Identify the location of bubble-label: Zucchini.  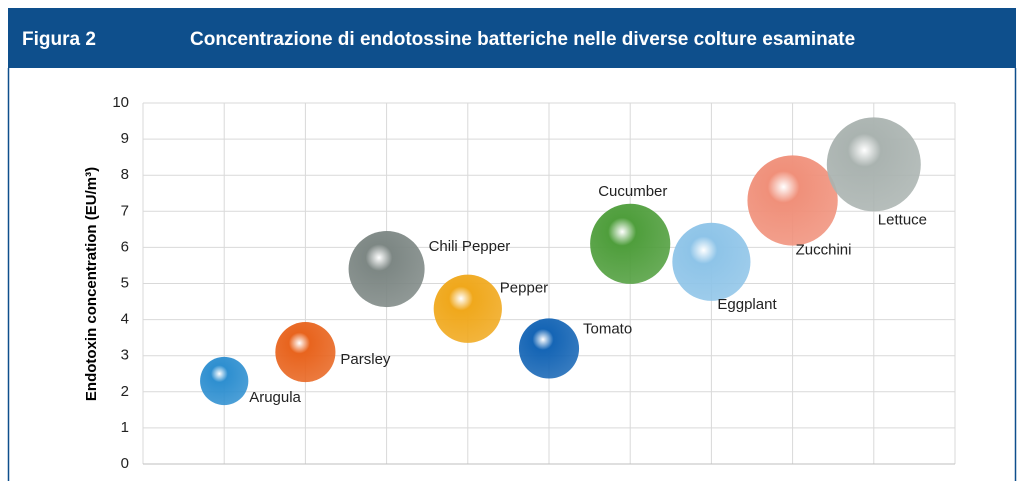
(824, 249).